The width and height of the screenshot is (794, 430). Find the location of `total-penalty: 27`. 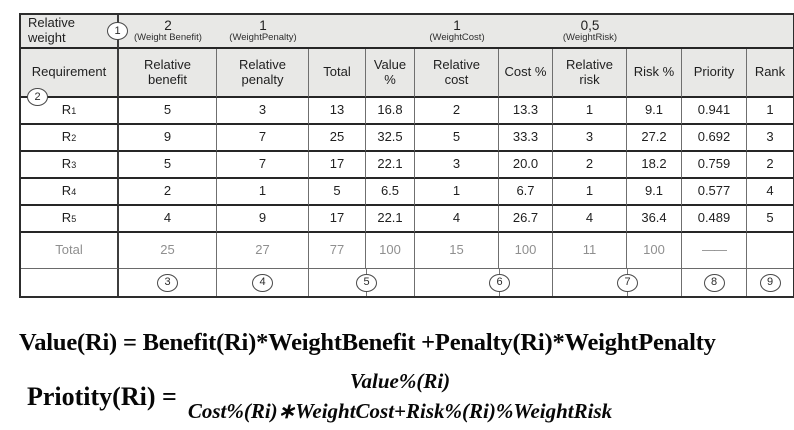

total-penalty: 27 is located at coordinates (263, 251).